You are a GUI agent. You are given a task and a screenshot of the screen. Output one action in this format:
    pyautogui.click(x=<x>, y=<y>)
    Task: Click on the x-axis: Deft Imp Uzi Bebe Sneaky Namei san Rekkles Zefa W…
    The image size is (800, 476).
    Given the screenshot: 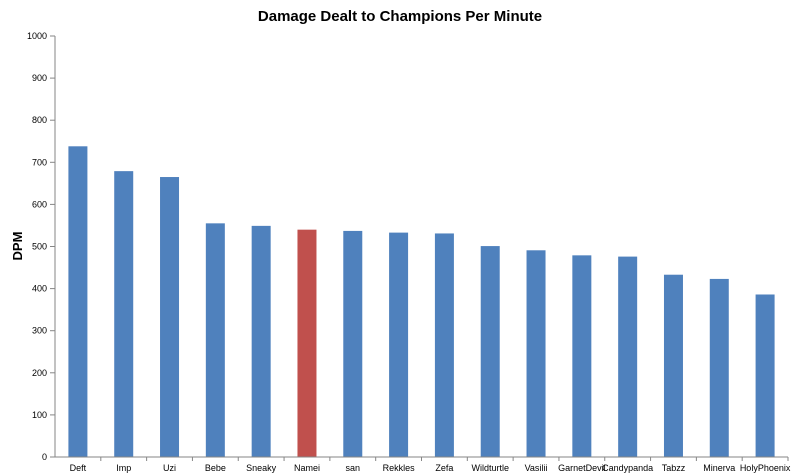 What is the action you would take?
    pyautogui.click(x=430, y=465)
    